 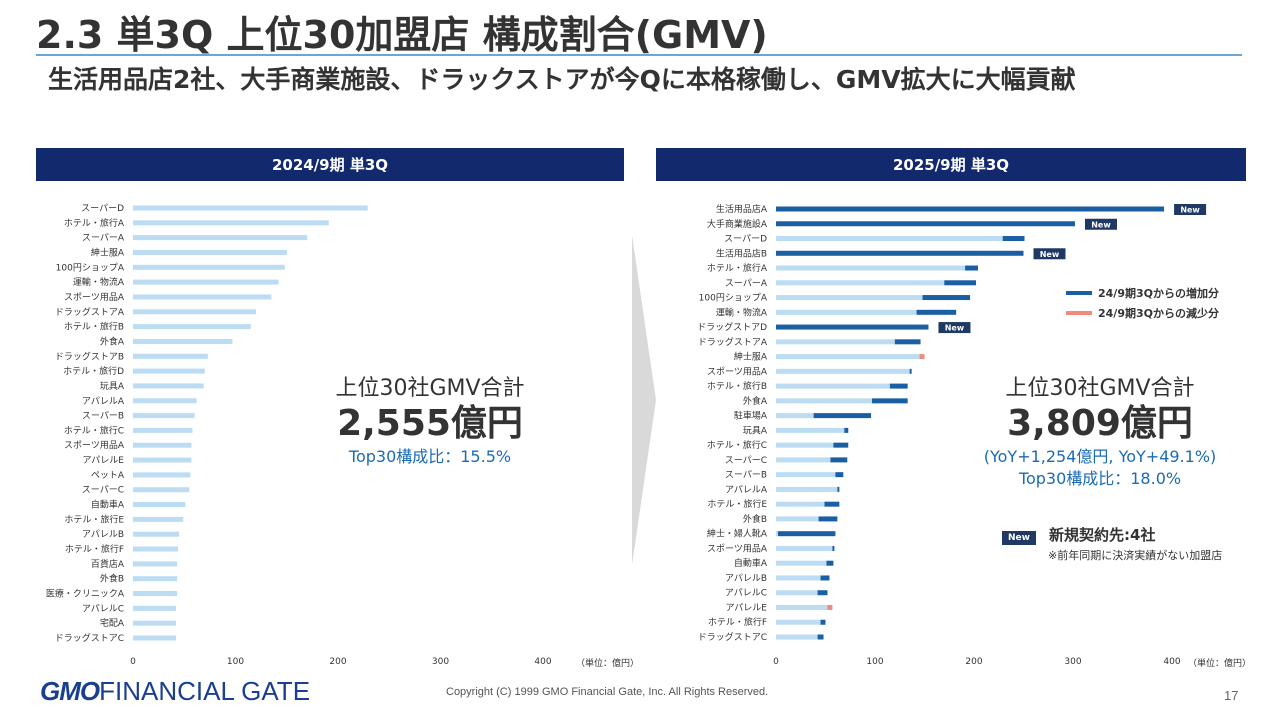 What do you see at coordinates (1219, 663) in the screenshot?
I see `right-chart-unit-label: （単位：億円）` at bounding box center [1219, 663].